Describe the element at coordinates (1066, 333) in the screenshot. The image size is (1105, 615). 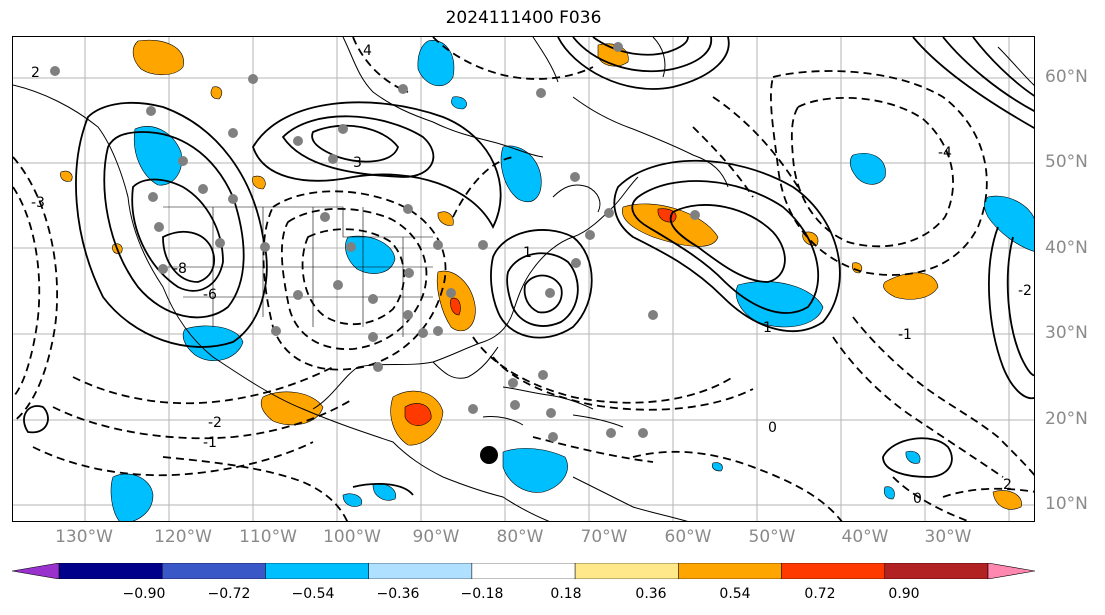
I see `lat-label: 30°N` at that location.